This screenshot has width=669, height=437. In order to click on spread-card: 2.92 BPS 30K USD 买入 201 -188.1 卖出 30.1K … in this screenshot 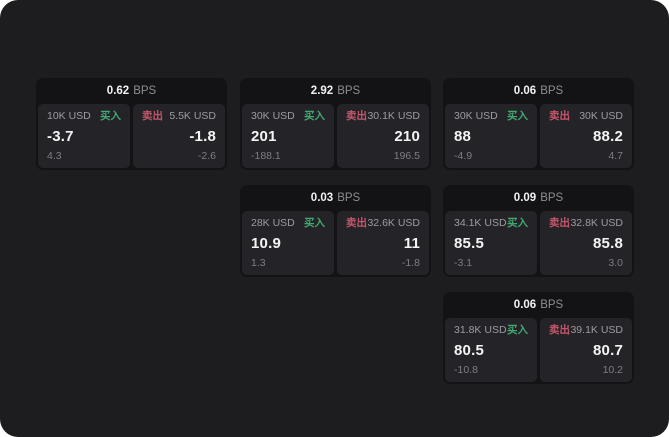, I will do `click(335, 124)`.